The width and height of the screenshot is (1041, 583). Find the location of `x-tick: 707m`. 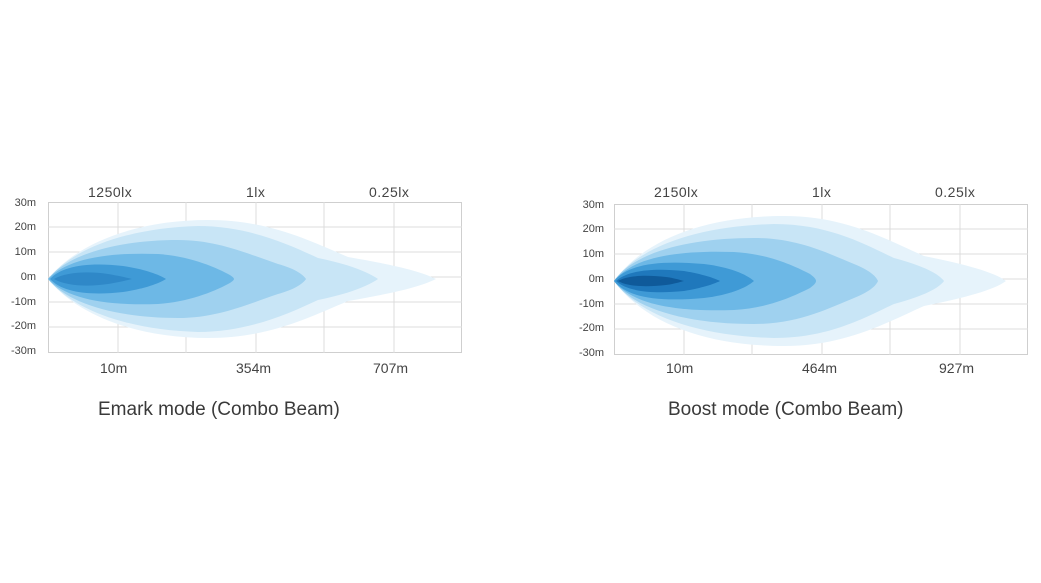

x-tick: 707m is located at coordinates (391, 368).